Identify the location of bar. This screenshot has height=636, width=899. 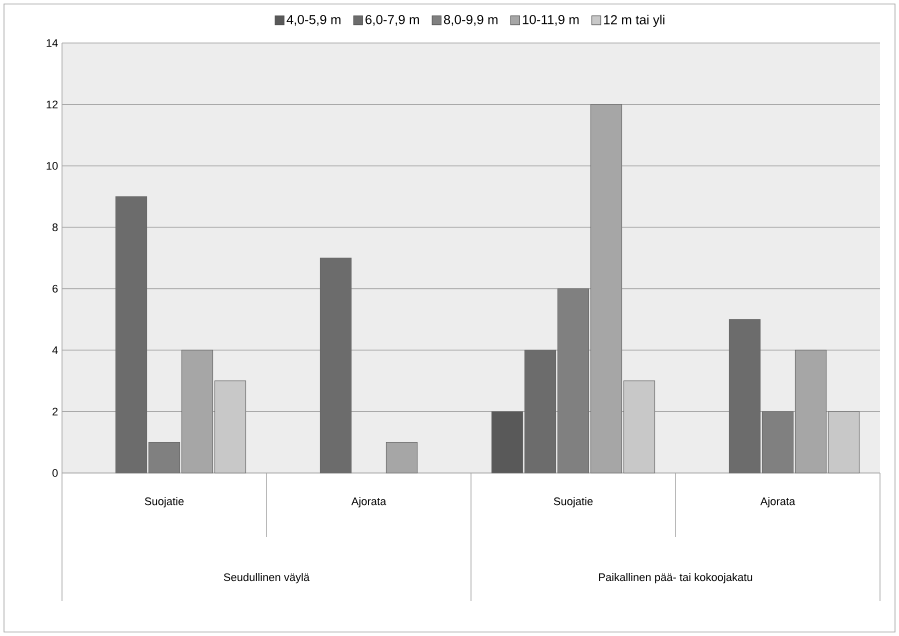
(336, 366).